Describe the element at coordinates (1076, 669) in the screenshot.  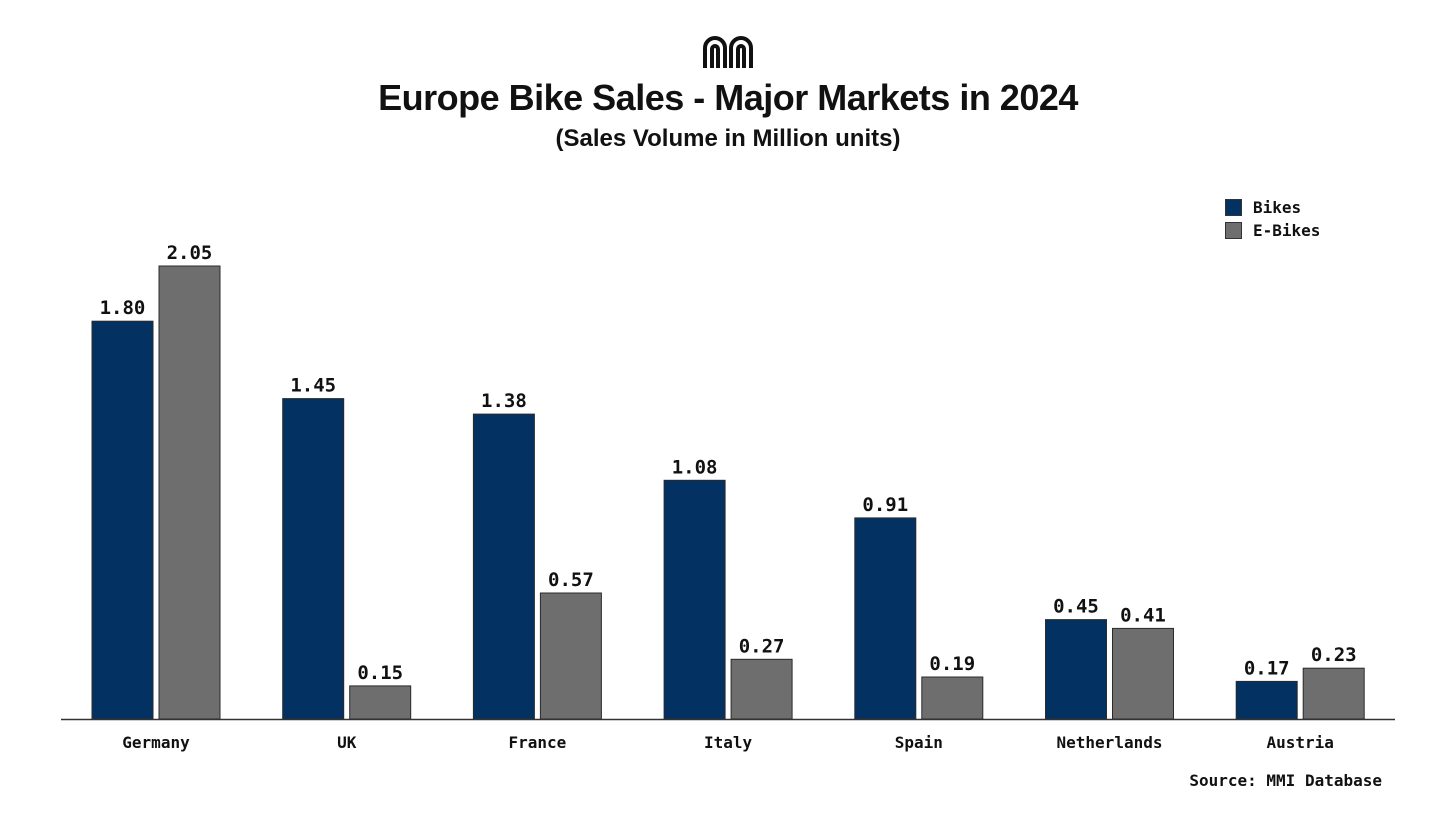
I see `bar-bikes-netherlands` at that location.